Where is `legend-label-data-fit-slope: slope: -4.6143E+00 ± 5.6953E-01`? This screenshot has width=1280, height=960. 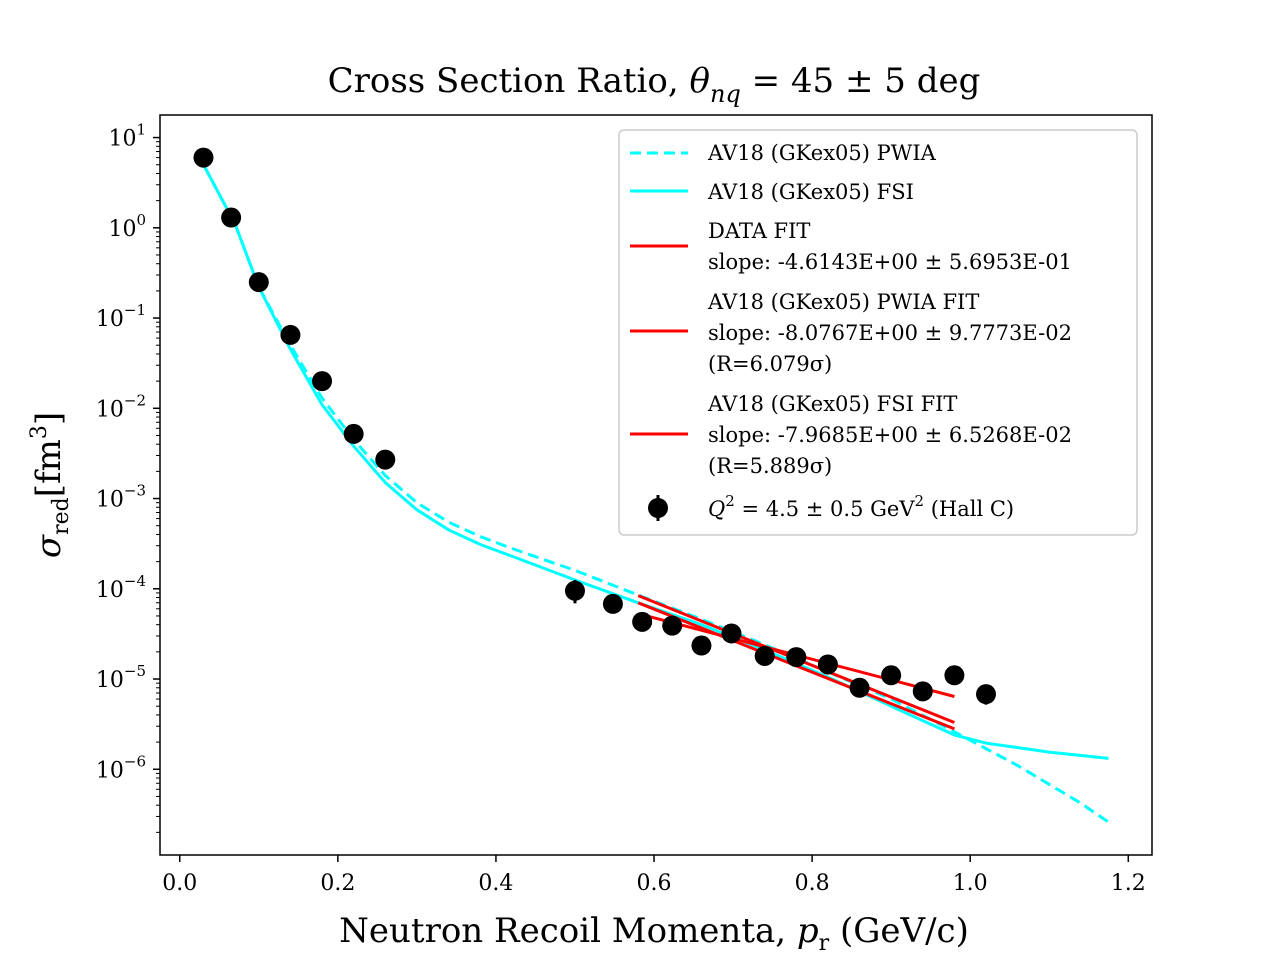
legend-label-data-fit-slope: slope: -4.6143E+00 ± 5.6953E-01 is located at coordinates (890, 262).